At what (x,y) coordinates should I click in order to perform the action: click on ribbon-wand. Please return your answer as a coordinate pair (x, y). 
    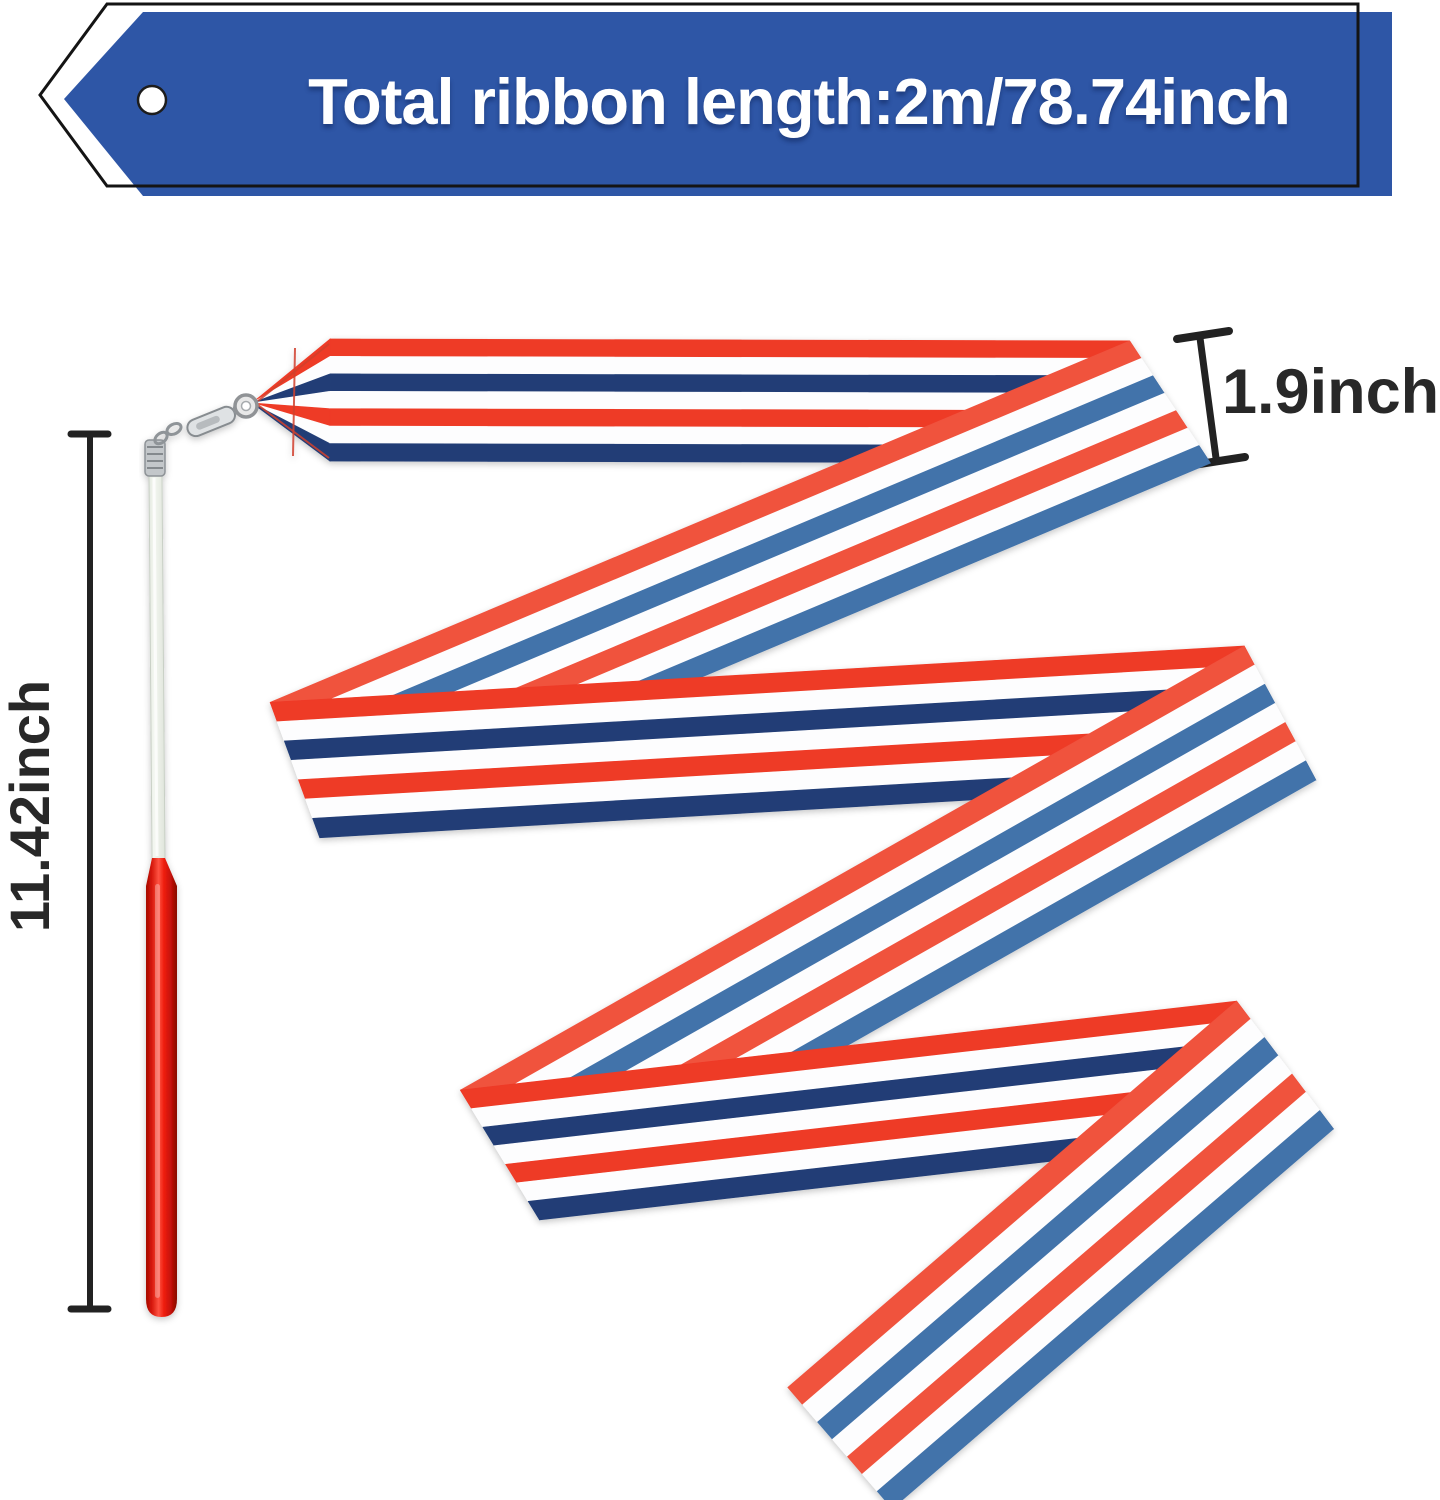
    Looking at the image, I should click on (195, 859).